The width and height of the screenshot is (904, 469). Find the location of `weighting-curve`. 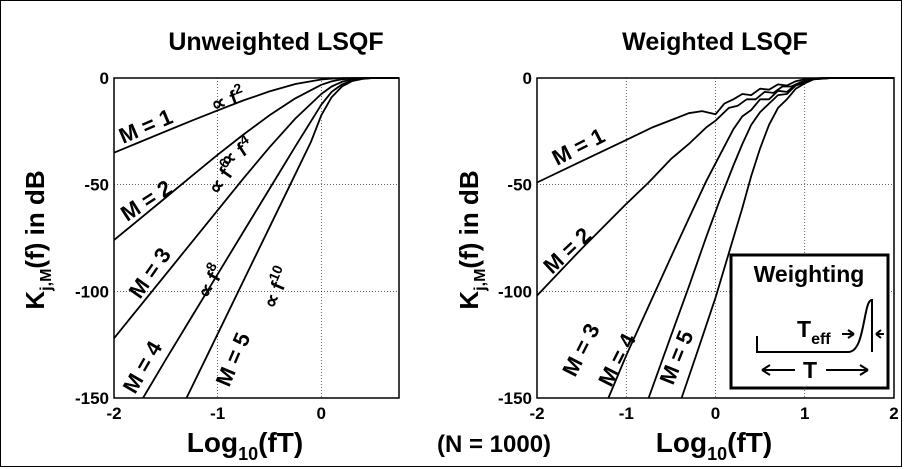

weighting-curve is located at coordinates (814, 325).